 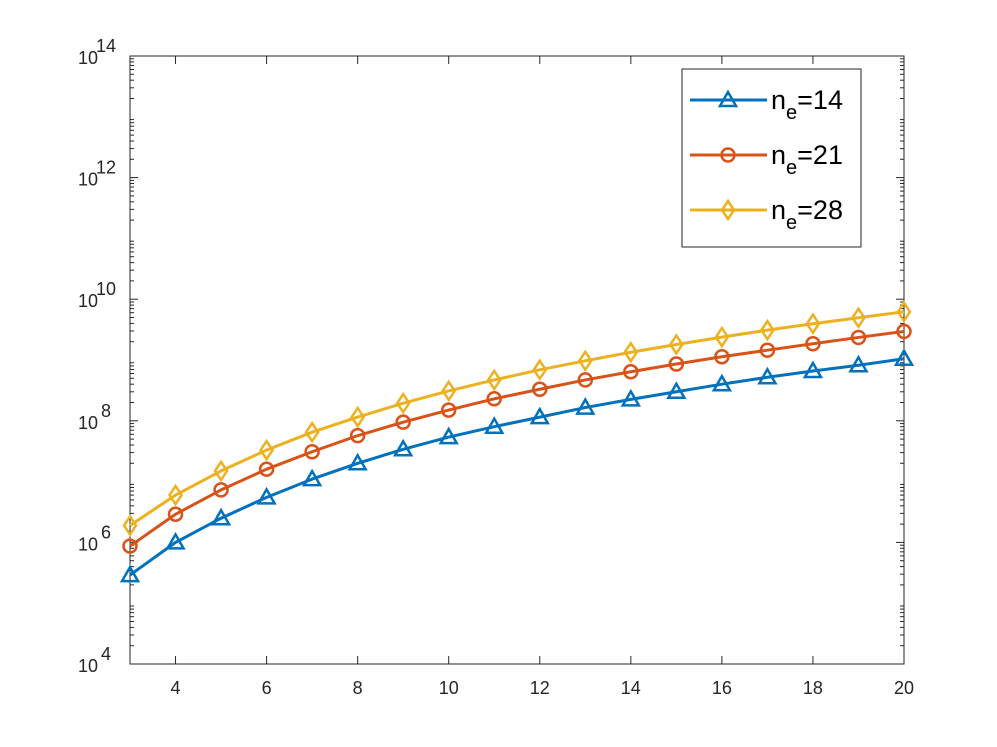 What do you see at coordinates (722, 688) in the screenshot?
I see `x-tick-label: 16` at bounding box center [722, 688].